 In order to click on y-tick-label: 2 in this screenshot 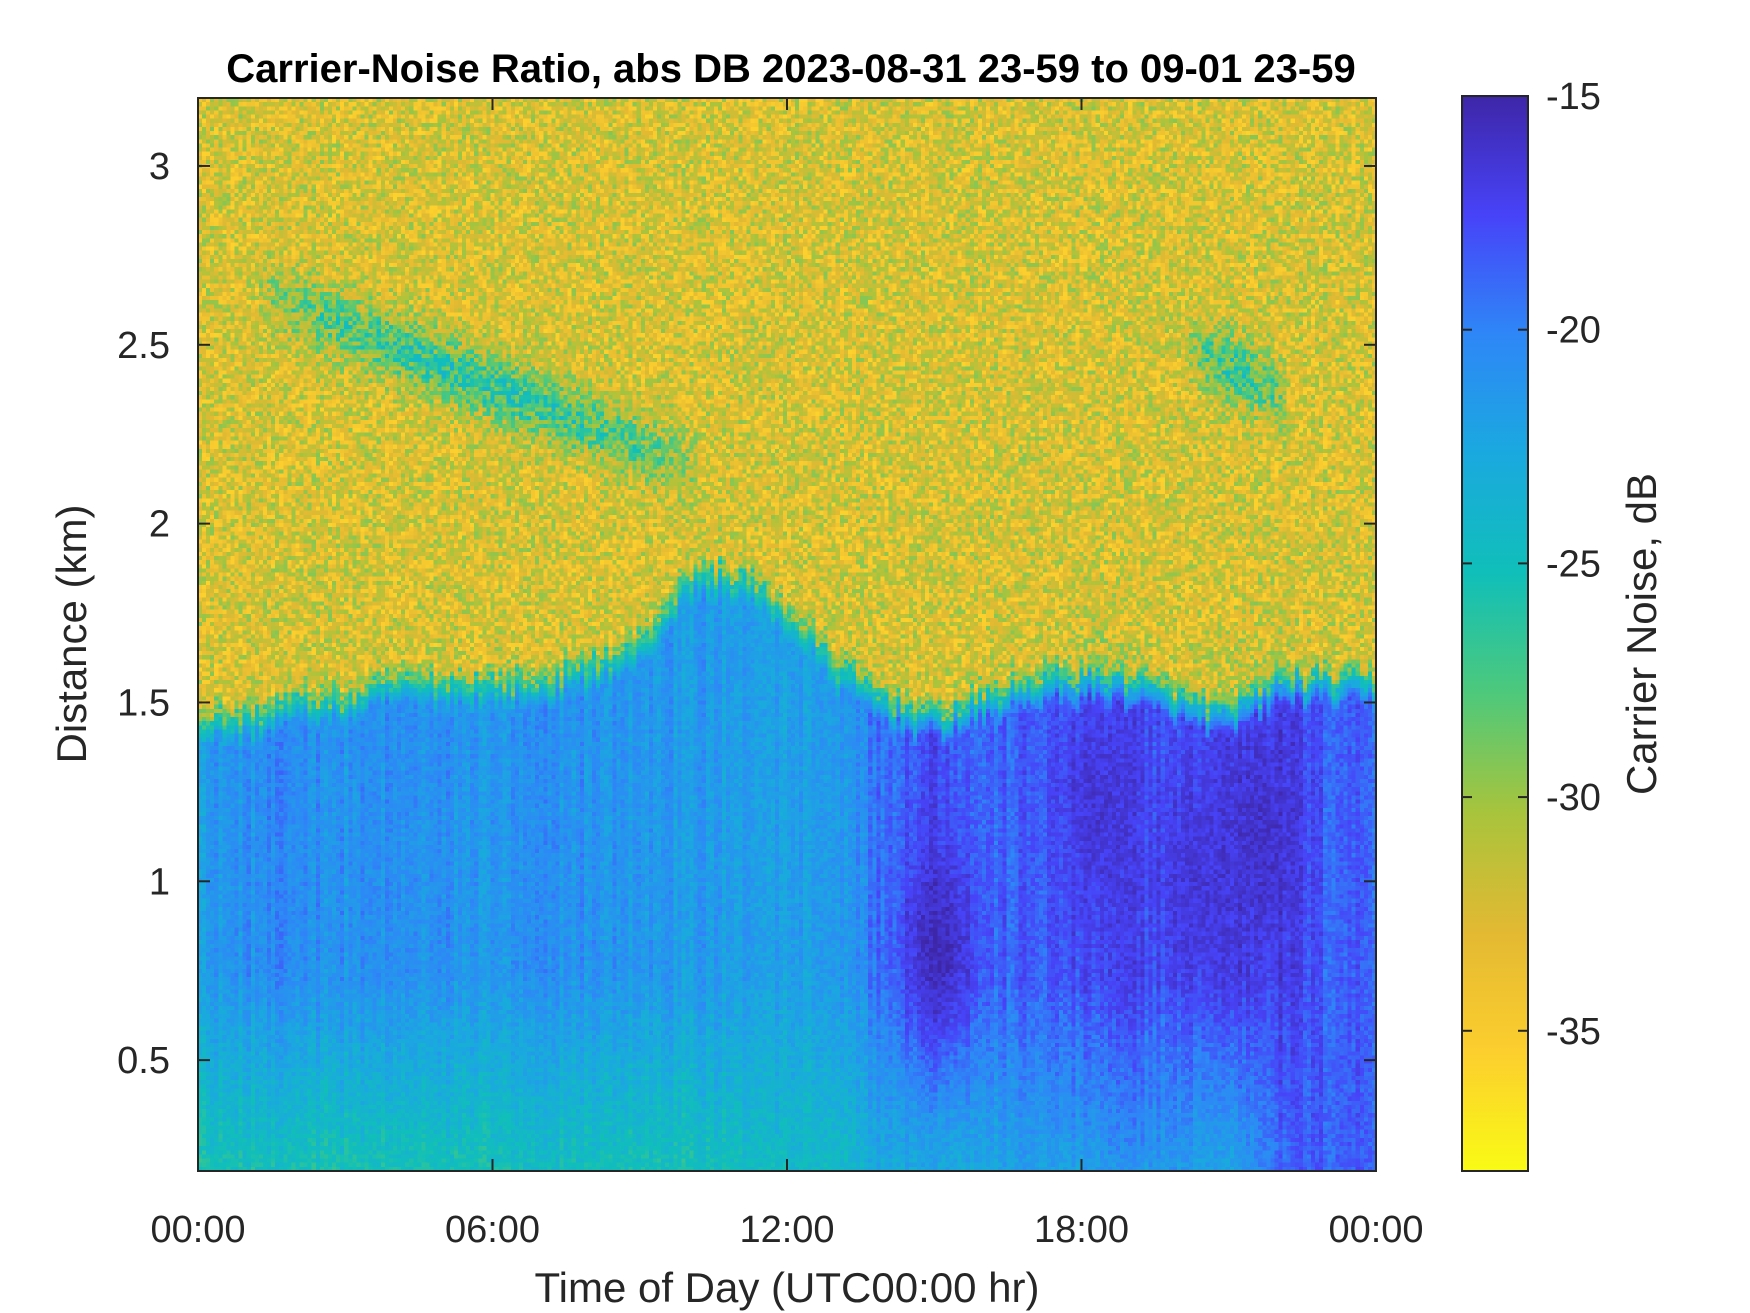, I will do `click(159, 525)`.